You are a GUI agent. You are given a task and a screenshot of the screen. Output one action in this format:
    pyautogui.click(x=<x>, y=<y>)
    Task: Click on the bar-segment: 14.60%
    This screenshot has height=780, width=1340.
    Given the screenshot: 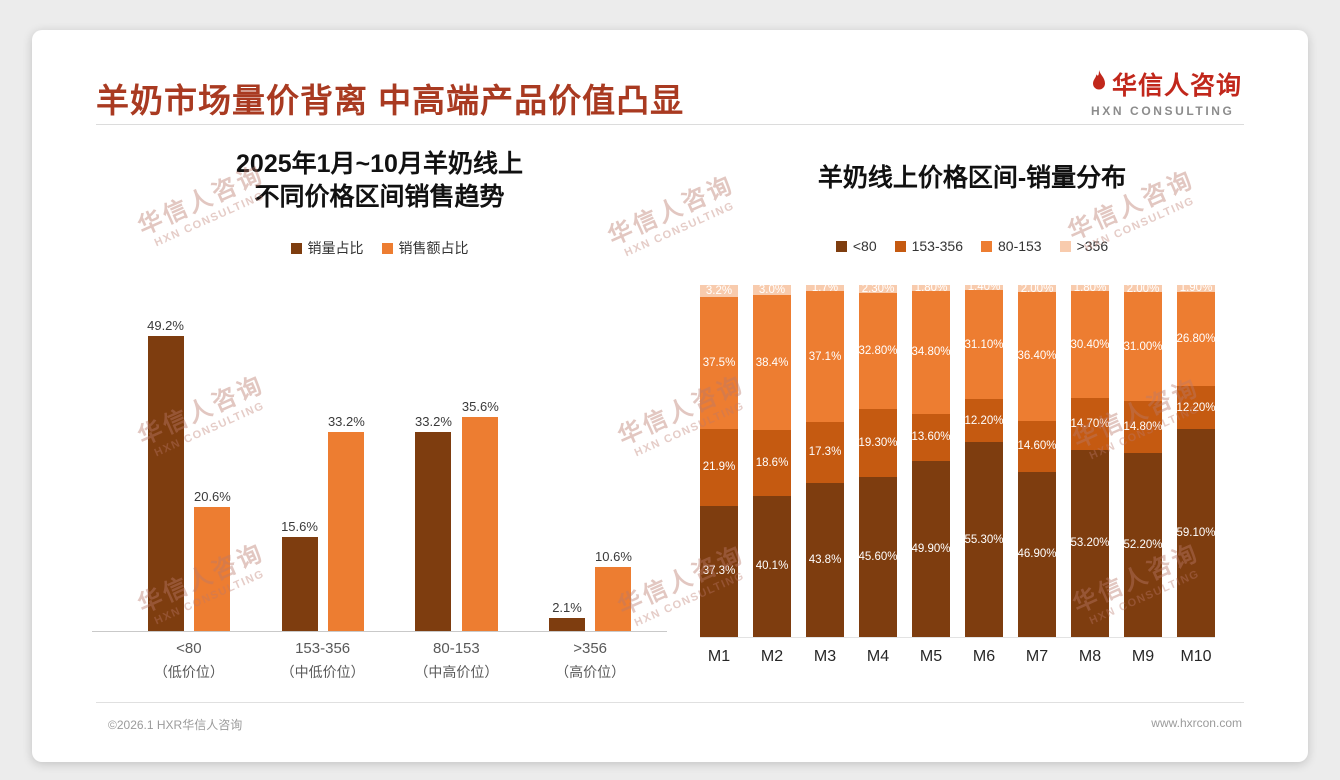 What is the action you would take?
    pyautogui.click(x=1037, y=446)
    